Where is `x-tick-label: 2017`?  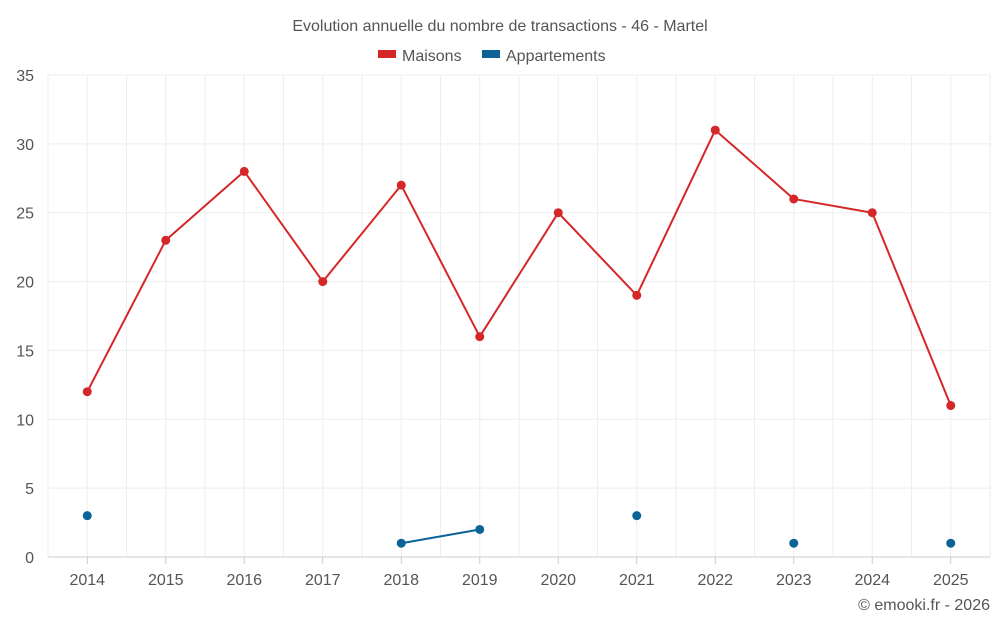
x-tick-label: 2017 is located at coordinates (323, 580).